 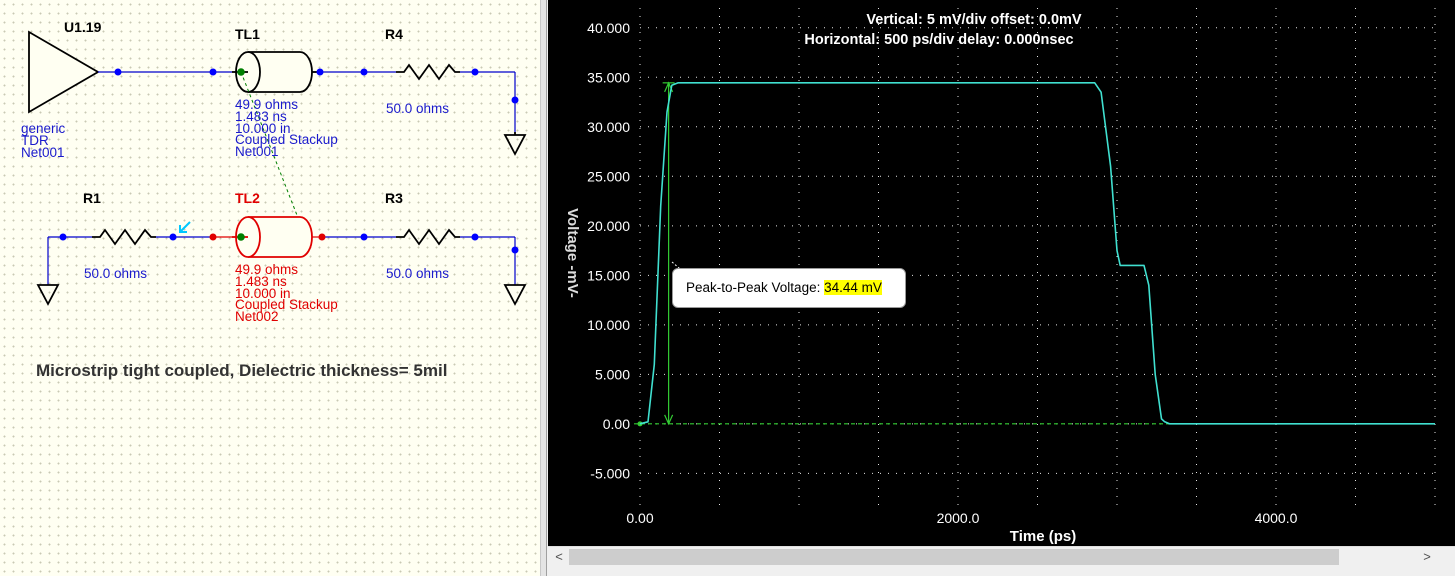 What do you see at coordinates (418, 108) in the screenshot?
I see `r4-value-label: 50.0 ohms` at bounding box center [418, 108].